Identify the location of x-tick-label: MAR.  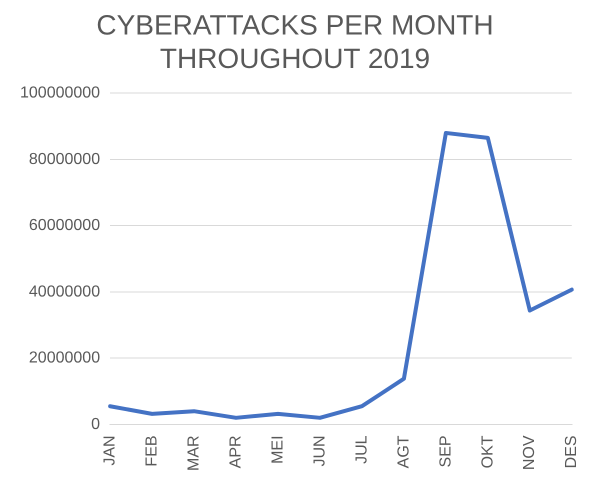
(193, 453).